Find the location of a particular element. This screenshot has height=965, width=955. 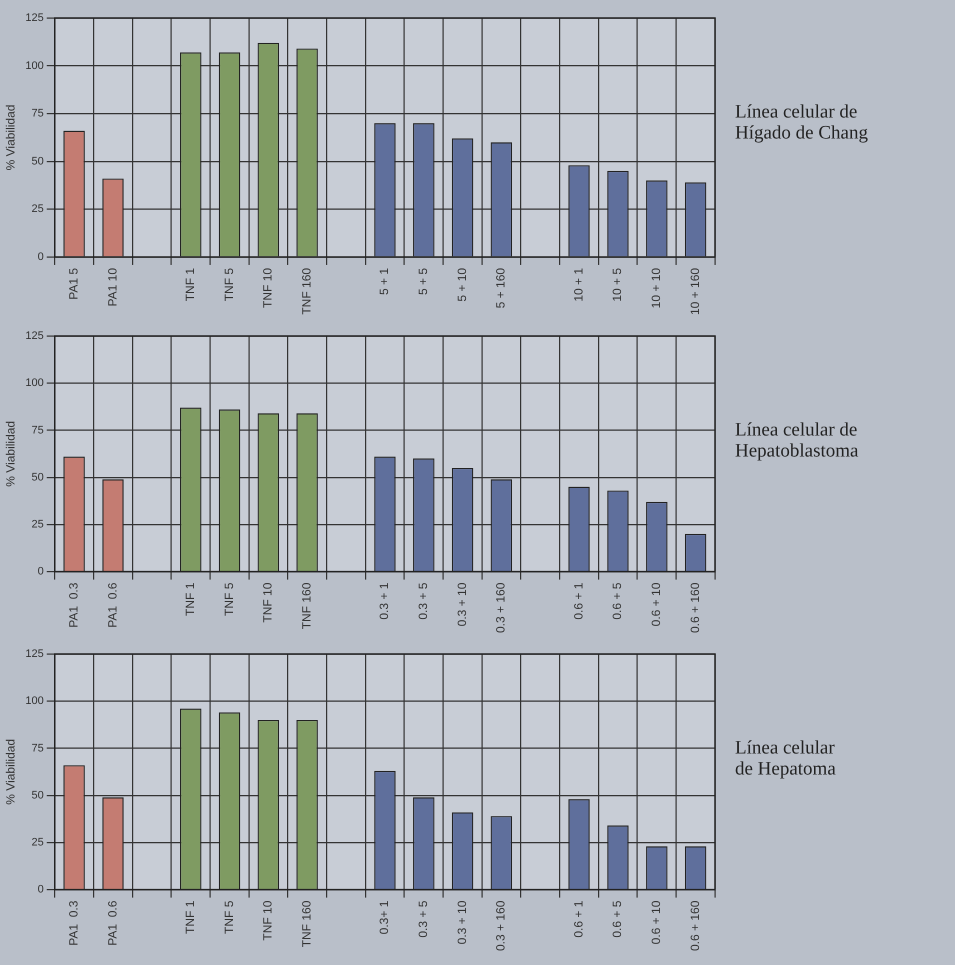

x-tick-label: PA1 5 is located at coordinates (73, 284).